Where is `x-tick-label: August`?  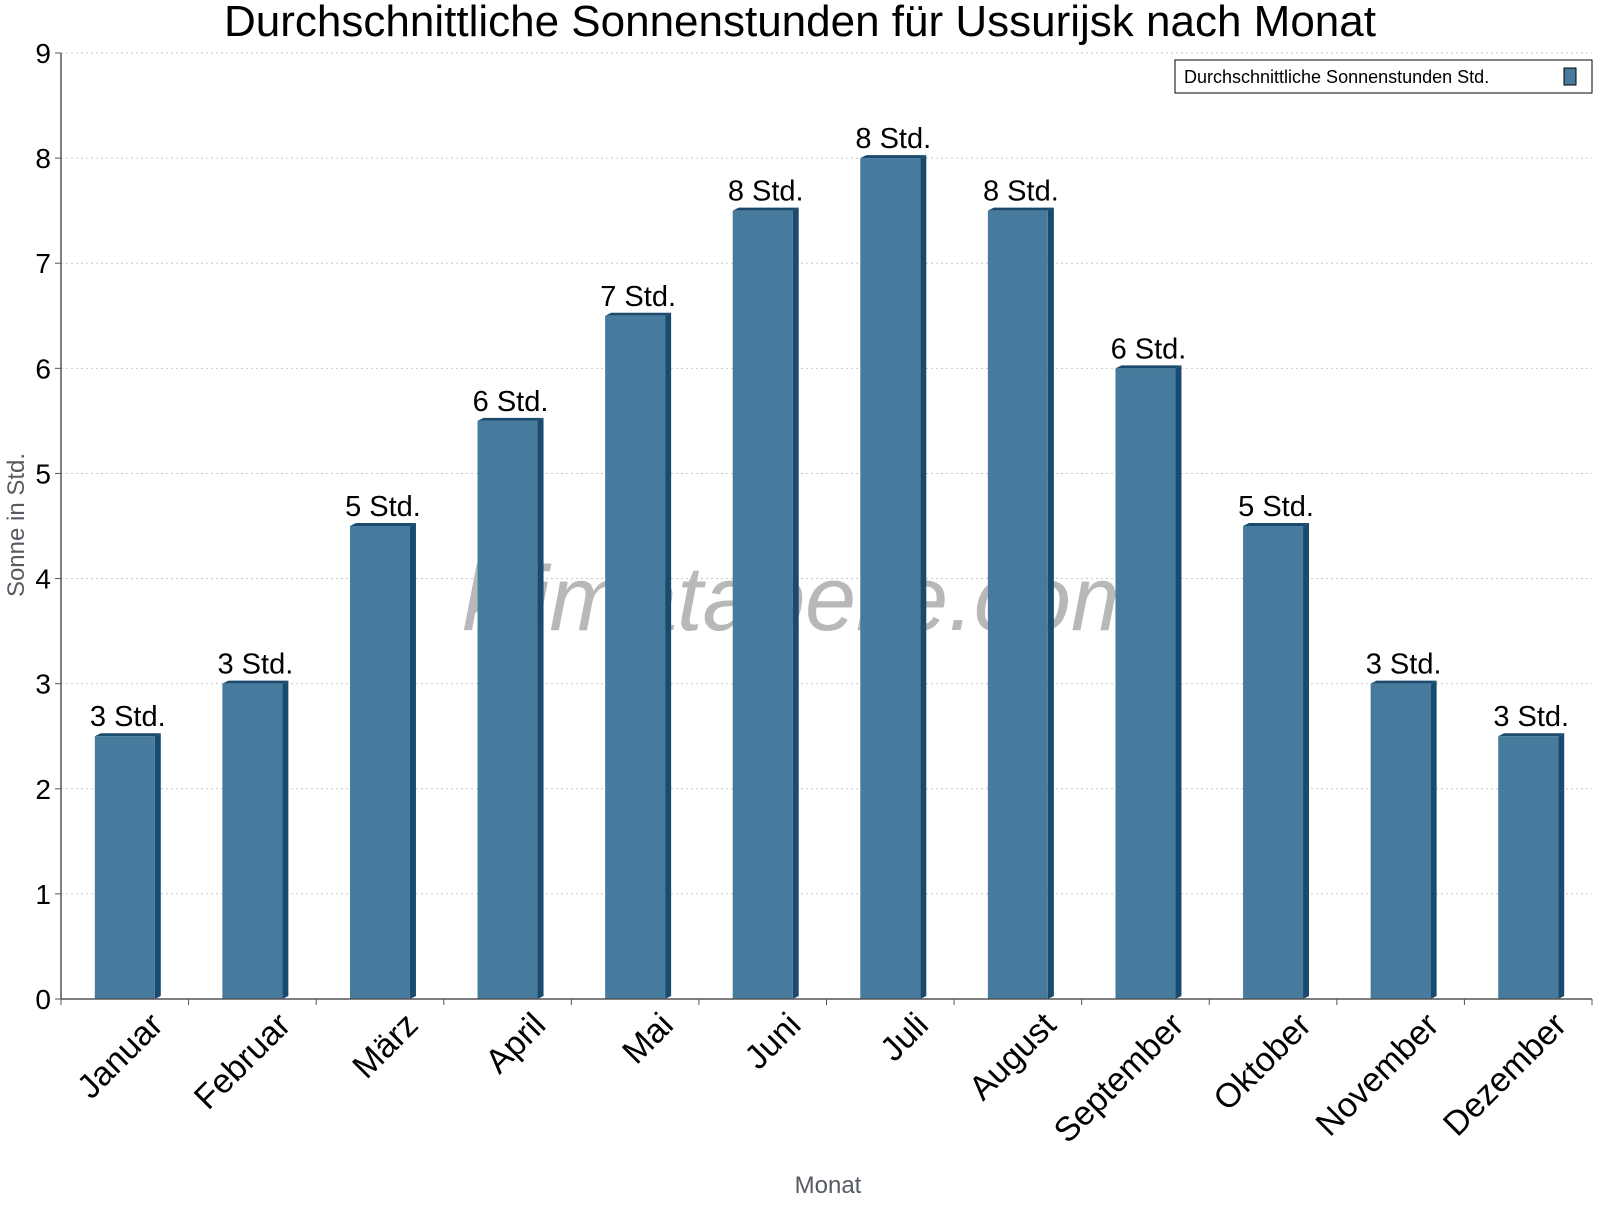 x-tick-label: August is located at coordinates (1013, 1056).